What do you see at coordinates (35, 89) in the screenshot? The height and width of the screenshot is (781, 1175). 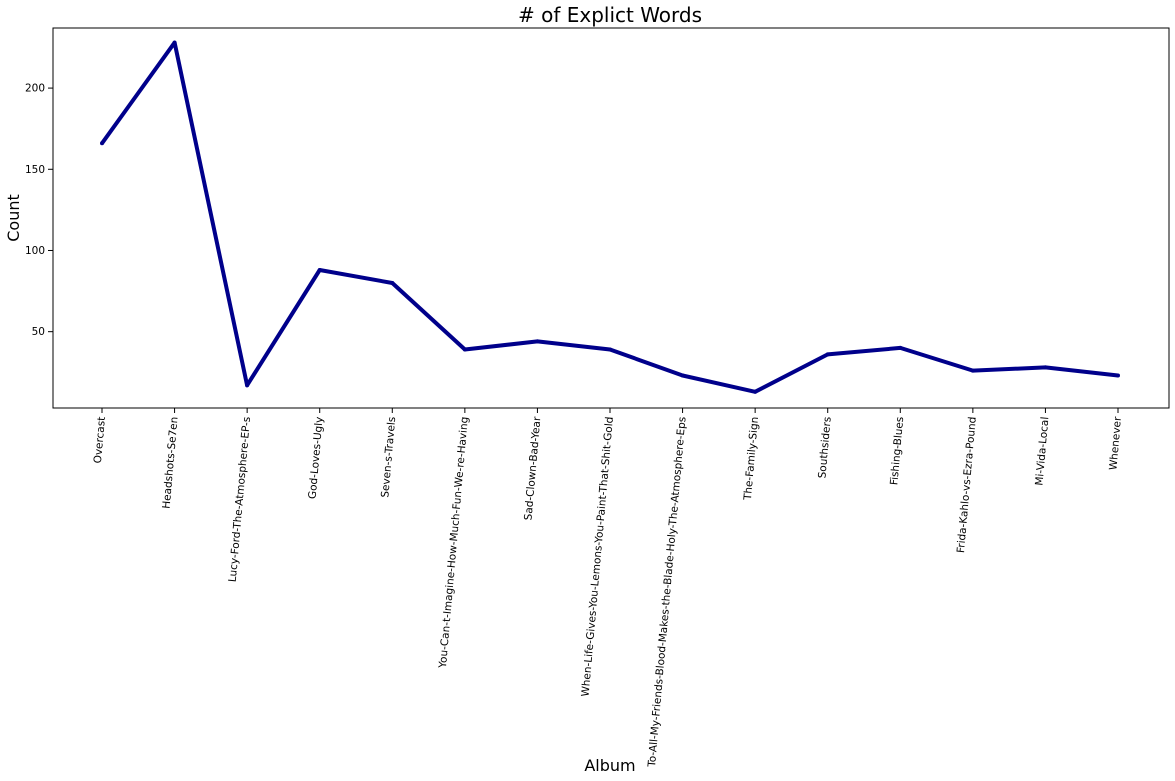 I see `y-tick-label: 200` at bounding box center [35, 89].